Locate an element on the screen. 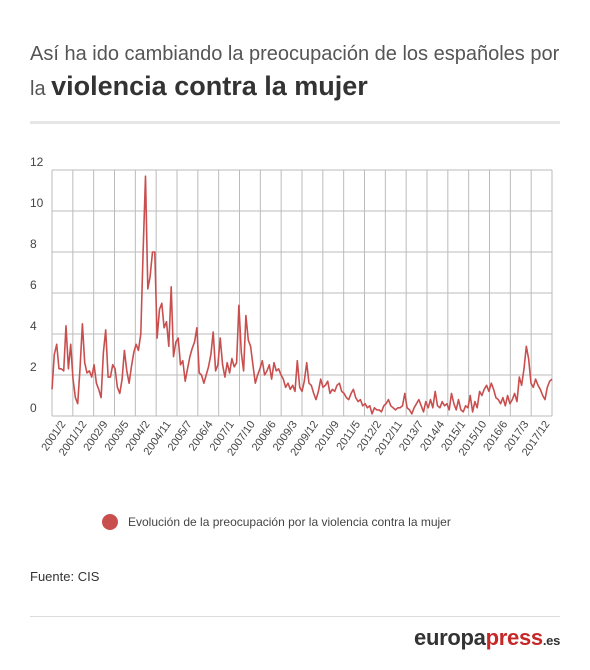 The height and width of the screenshot is (670, 590). title-prefix: la is located at coordinates (38, 89).